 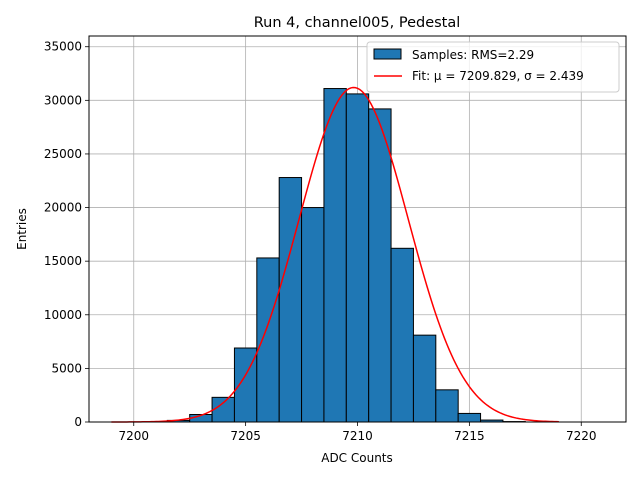 I want to click on x-axis-label: ADC Counts, so click(x=357, y=458).